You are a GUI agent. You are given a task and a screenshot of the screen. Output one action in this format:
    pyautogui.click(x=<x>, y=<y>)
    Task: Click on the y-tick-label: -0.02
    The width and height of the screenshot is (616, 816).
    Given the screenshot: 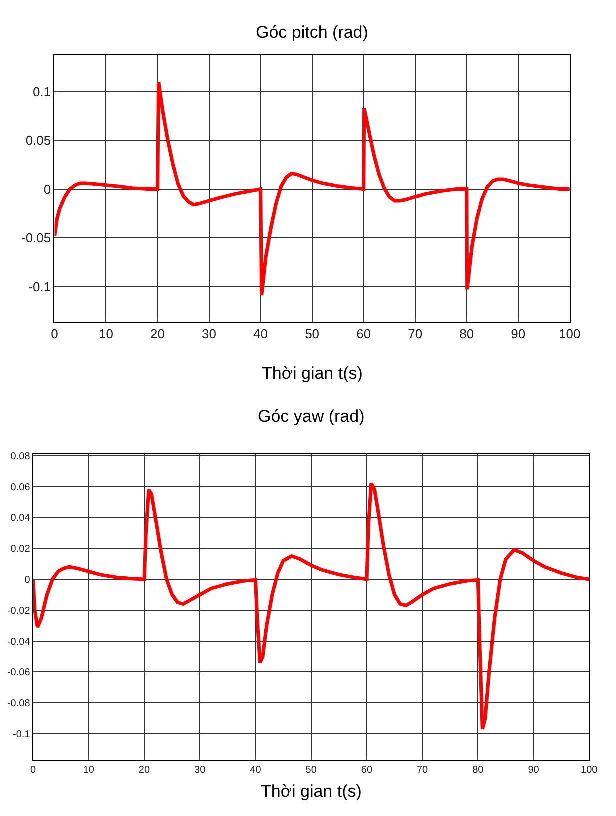 What is the action you would take?
    pyautogui.click(x=19, y=611)
    